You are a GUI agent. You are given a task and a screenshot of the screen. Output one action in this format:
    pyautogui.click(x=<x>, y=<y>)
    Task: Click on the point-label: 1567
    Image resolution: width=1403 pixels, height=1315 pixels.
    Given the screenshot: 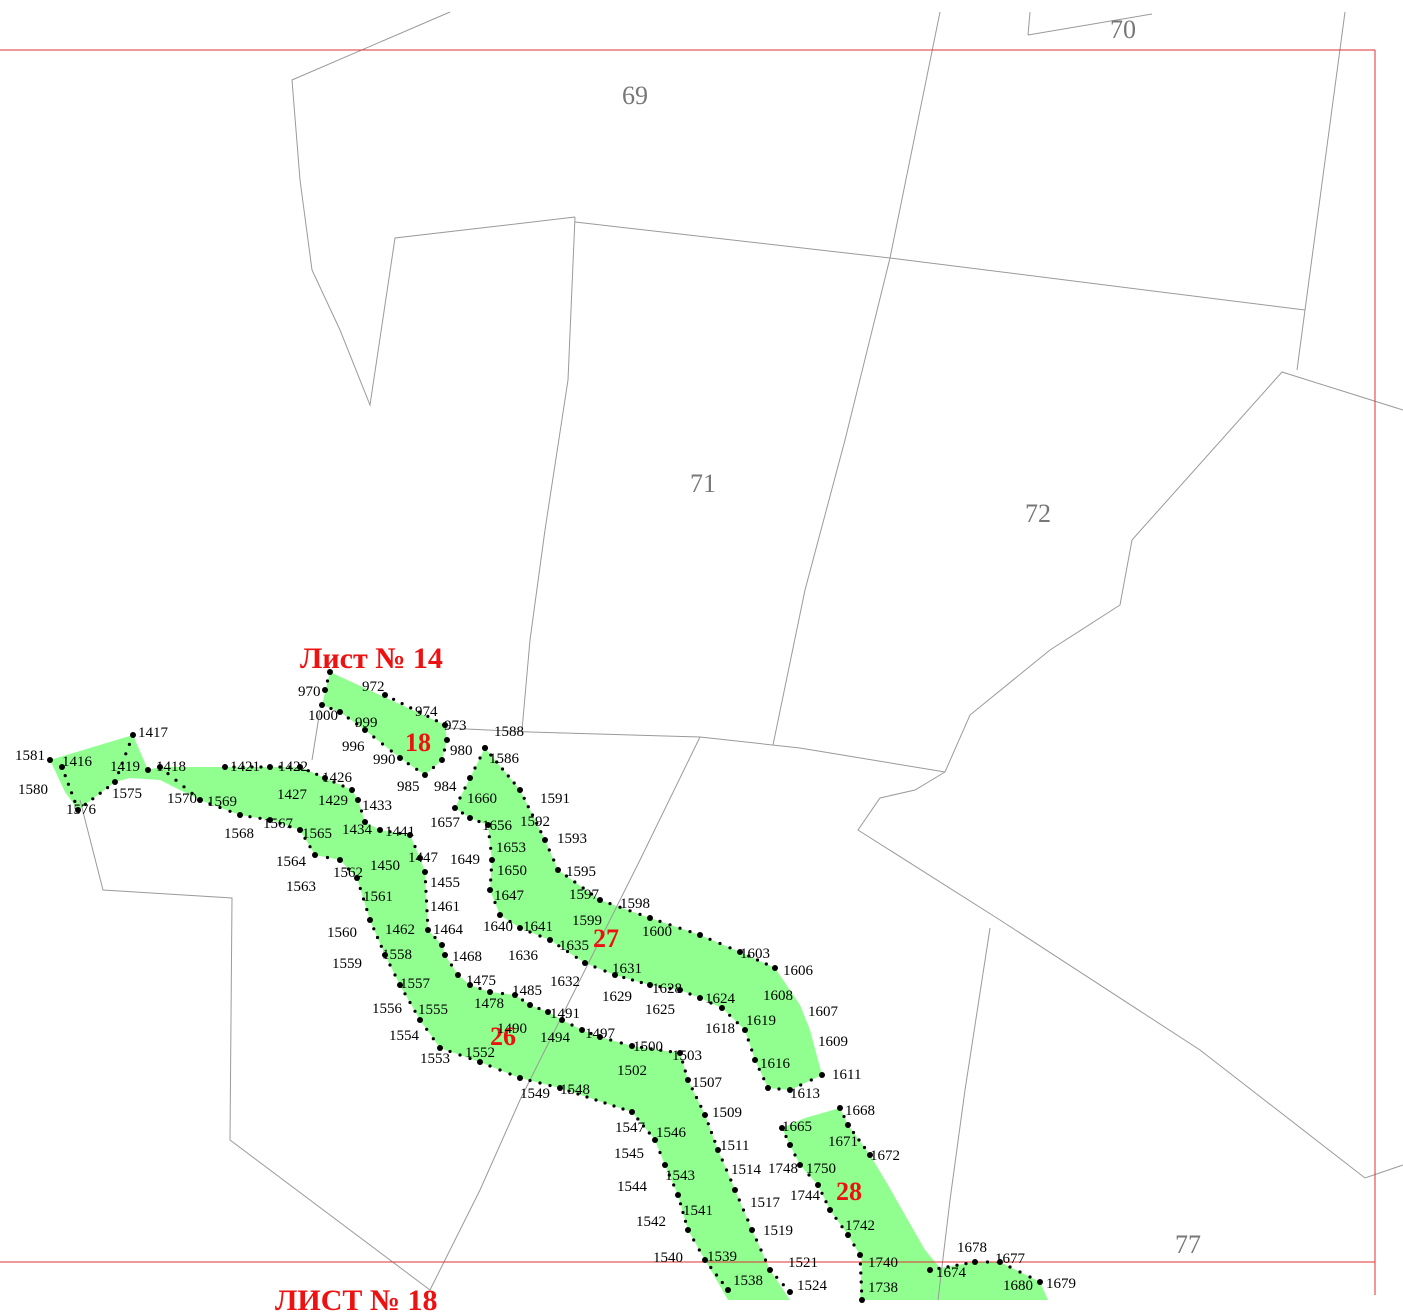 What is the action you would take?
    pyautogui.click(x=278, y=824)
    